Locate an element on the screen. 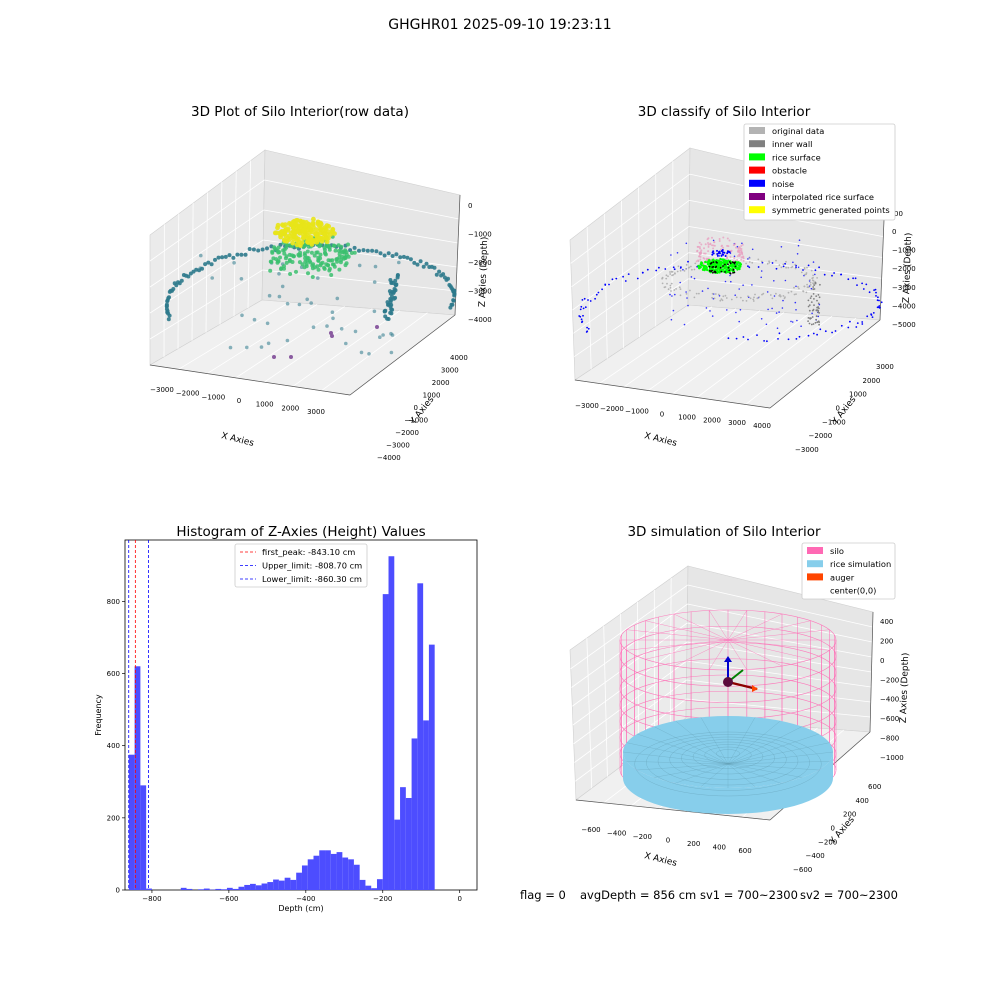  sim-z-tick-label: −800 is located at coordinates (889, 739).